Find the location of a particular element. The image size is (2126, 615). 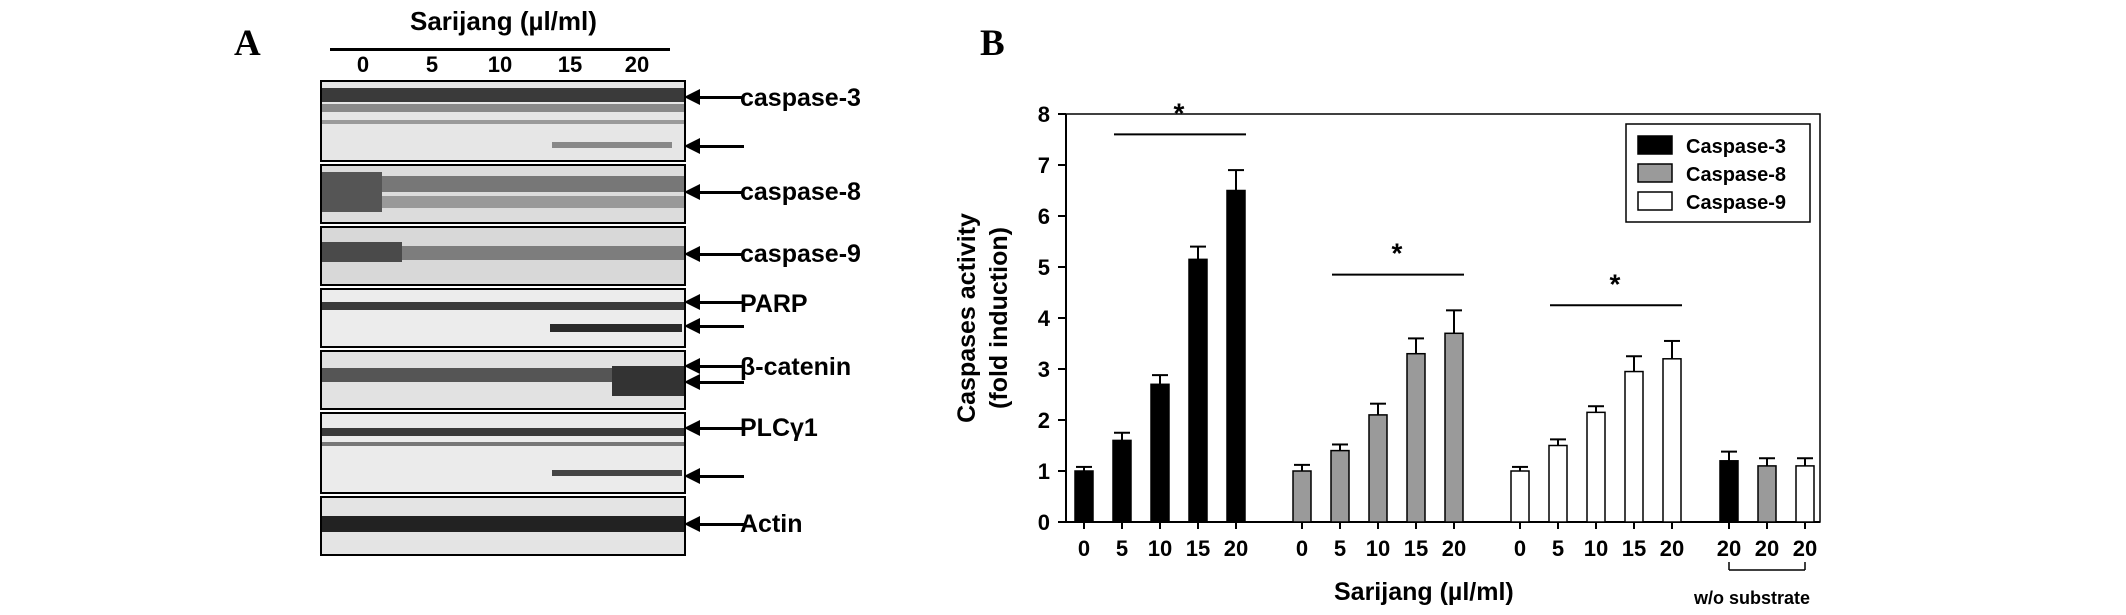

y-axis-title-line1: Caspases activity is located at coordinates (967, 318).